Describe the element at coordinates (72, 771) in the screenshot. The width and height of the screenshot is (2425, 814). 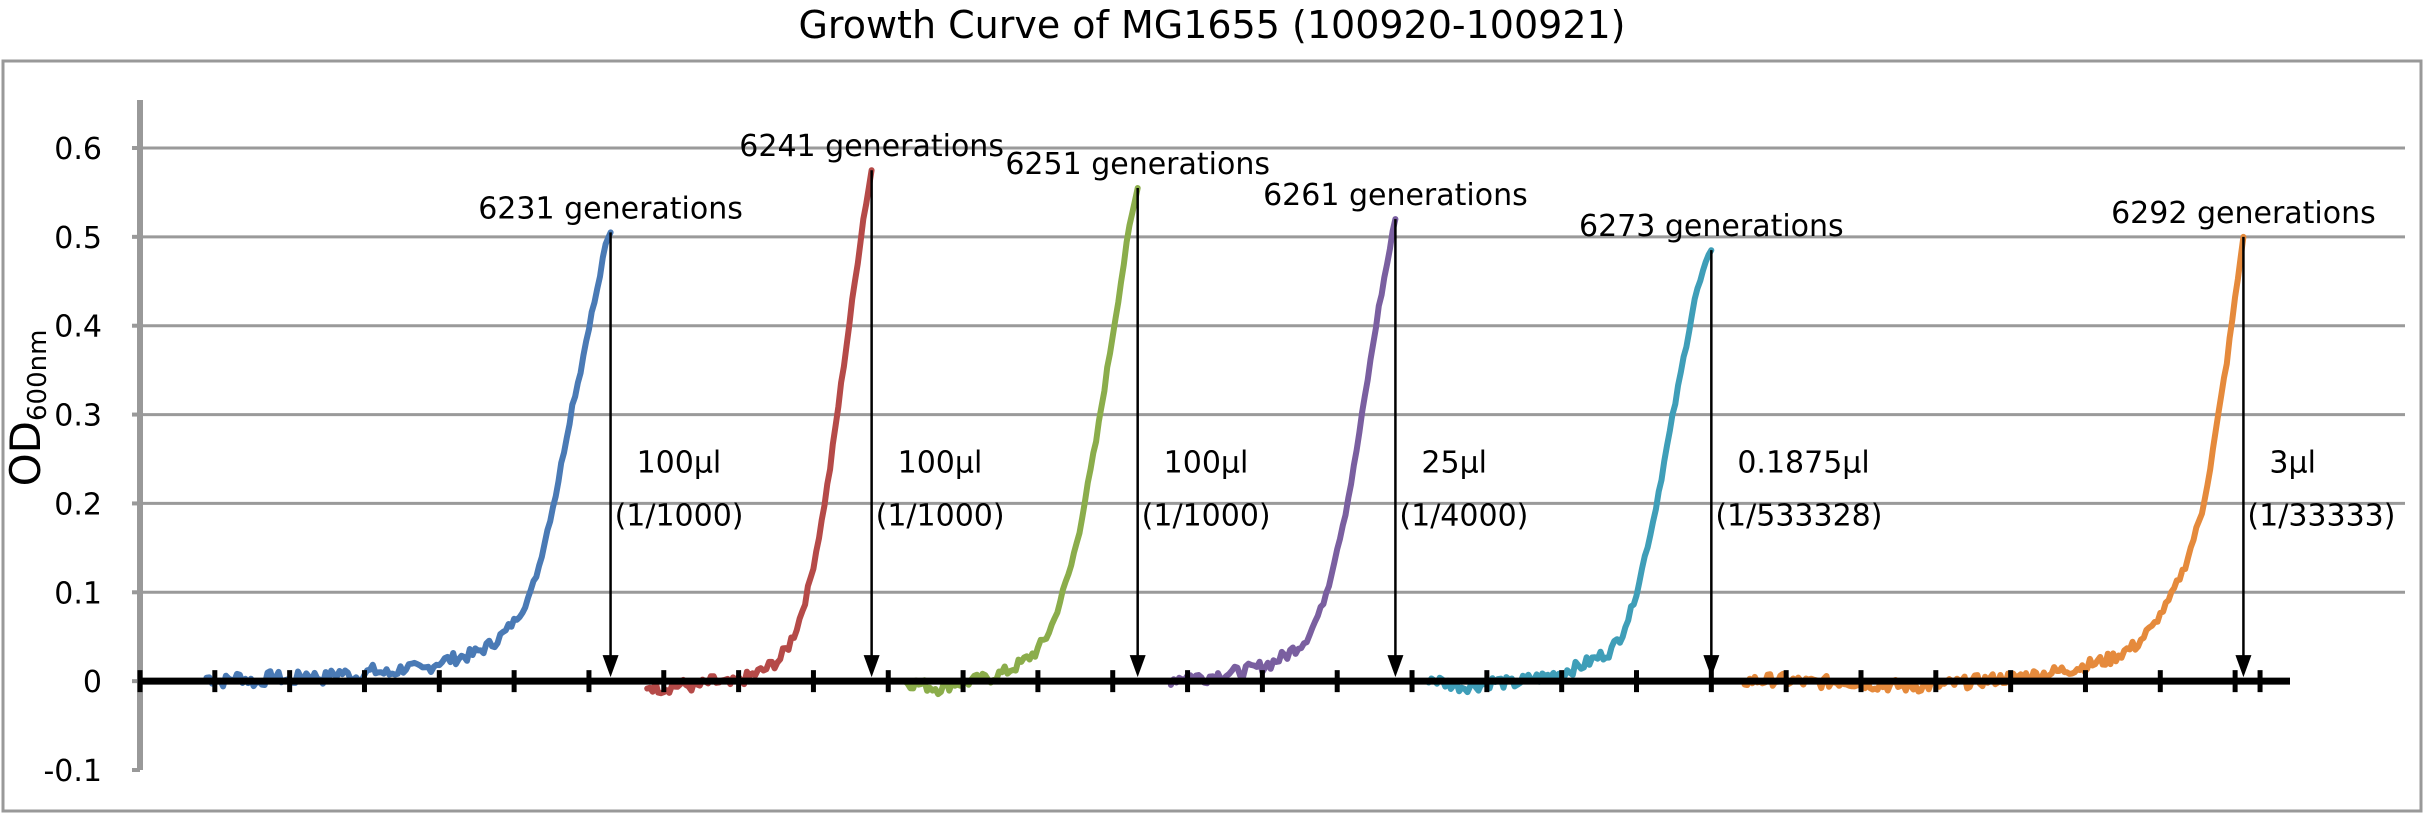
I see `y-tick-label: -0.1` at that location.